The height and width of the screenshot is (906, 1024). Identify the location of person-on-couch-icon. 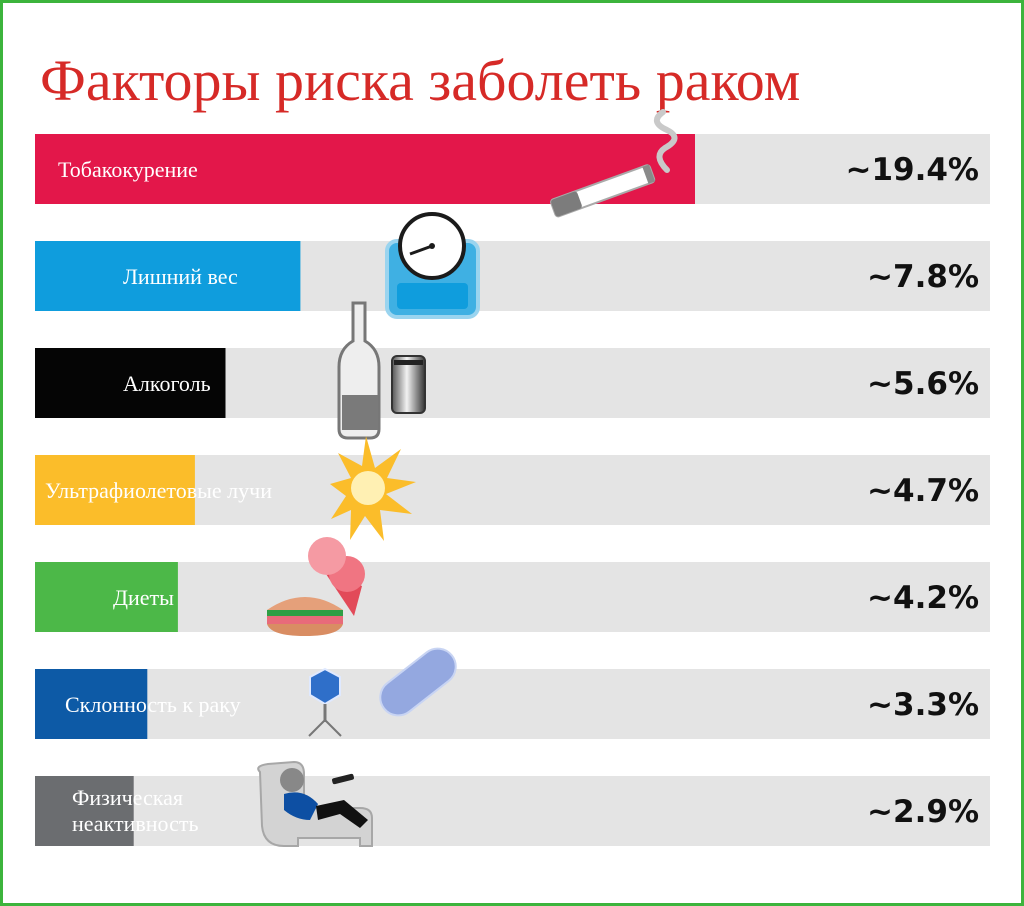
(315, 803).